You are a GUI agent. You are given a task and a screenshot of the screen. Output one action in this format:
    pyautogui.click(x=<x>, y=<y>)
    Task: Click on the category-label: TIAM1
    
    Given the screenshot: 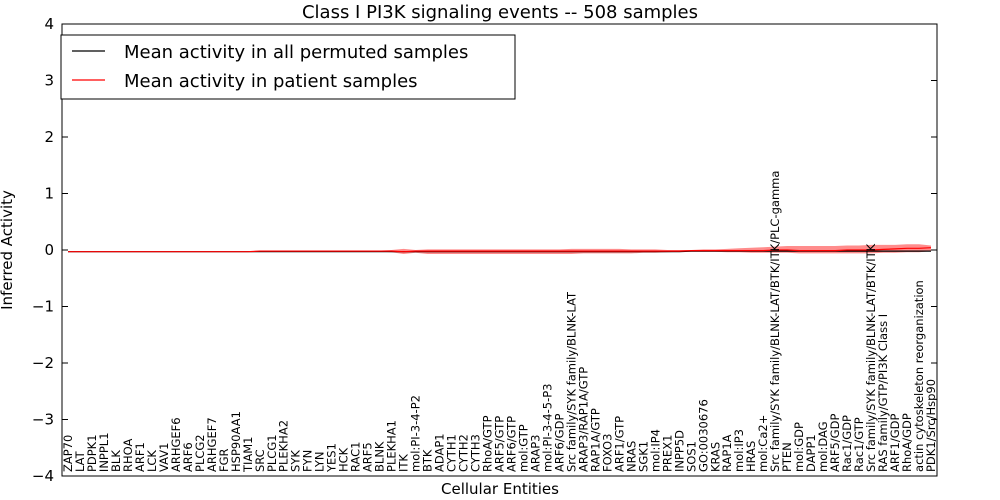 What is the action you would take?
    pyautogui.click(x=248, y=454)
    